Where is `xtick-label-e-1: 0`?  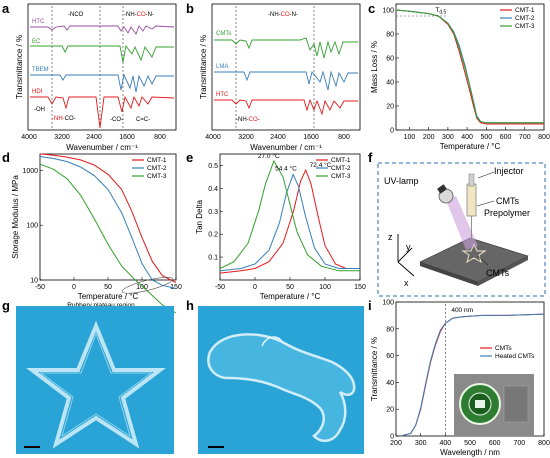 xtick-label-e-1: 0 is located at coordinates (255, 287).